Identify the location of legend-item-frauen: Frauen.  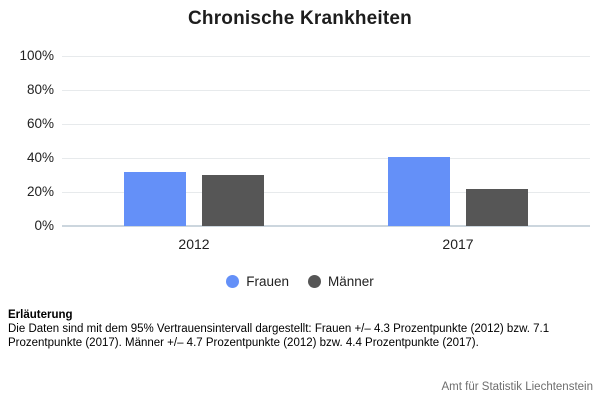
(257, 281).